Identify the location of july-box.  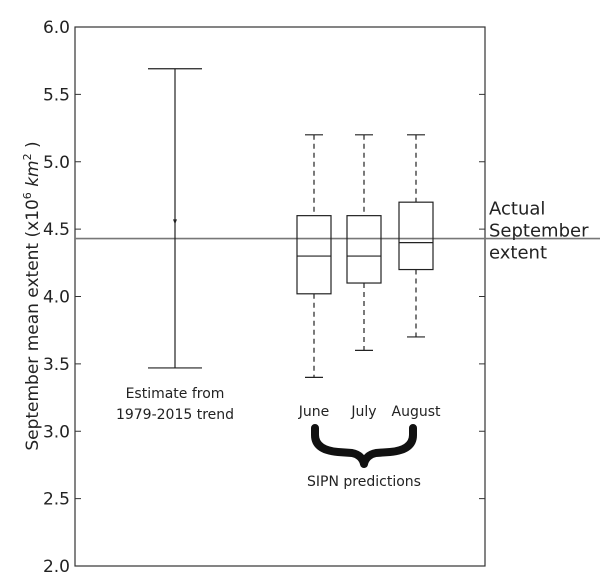
(364, 249).